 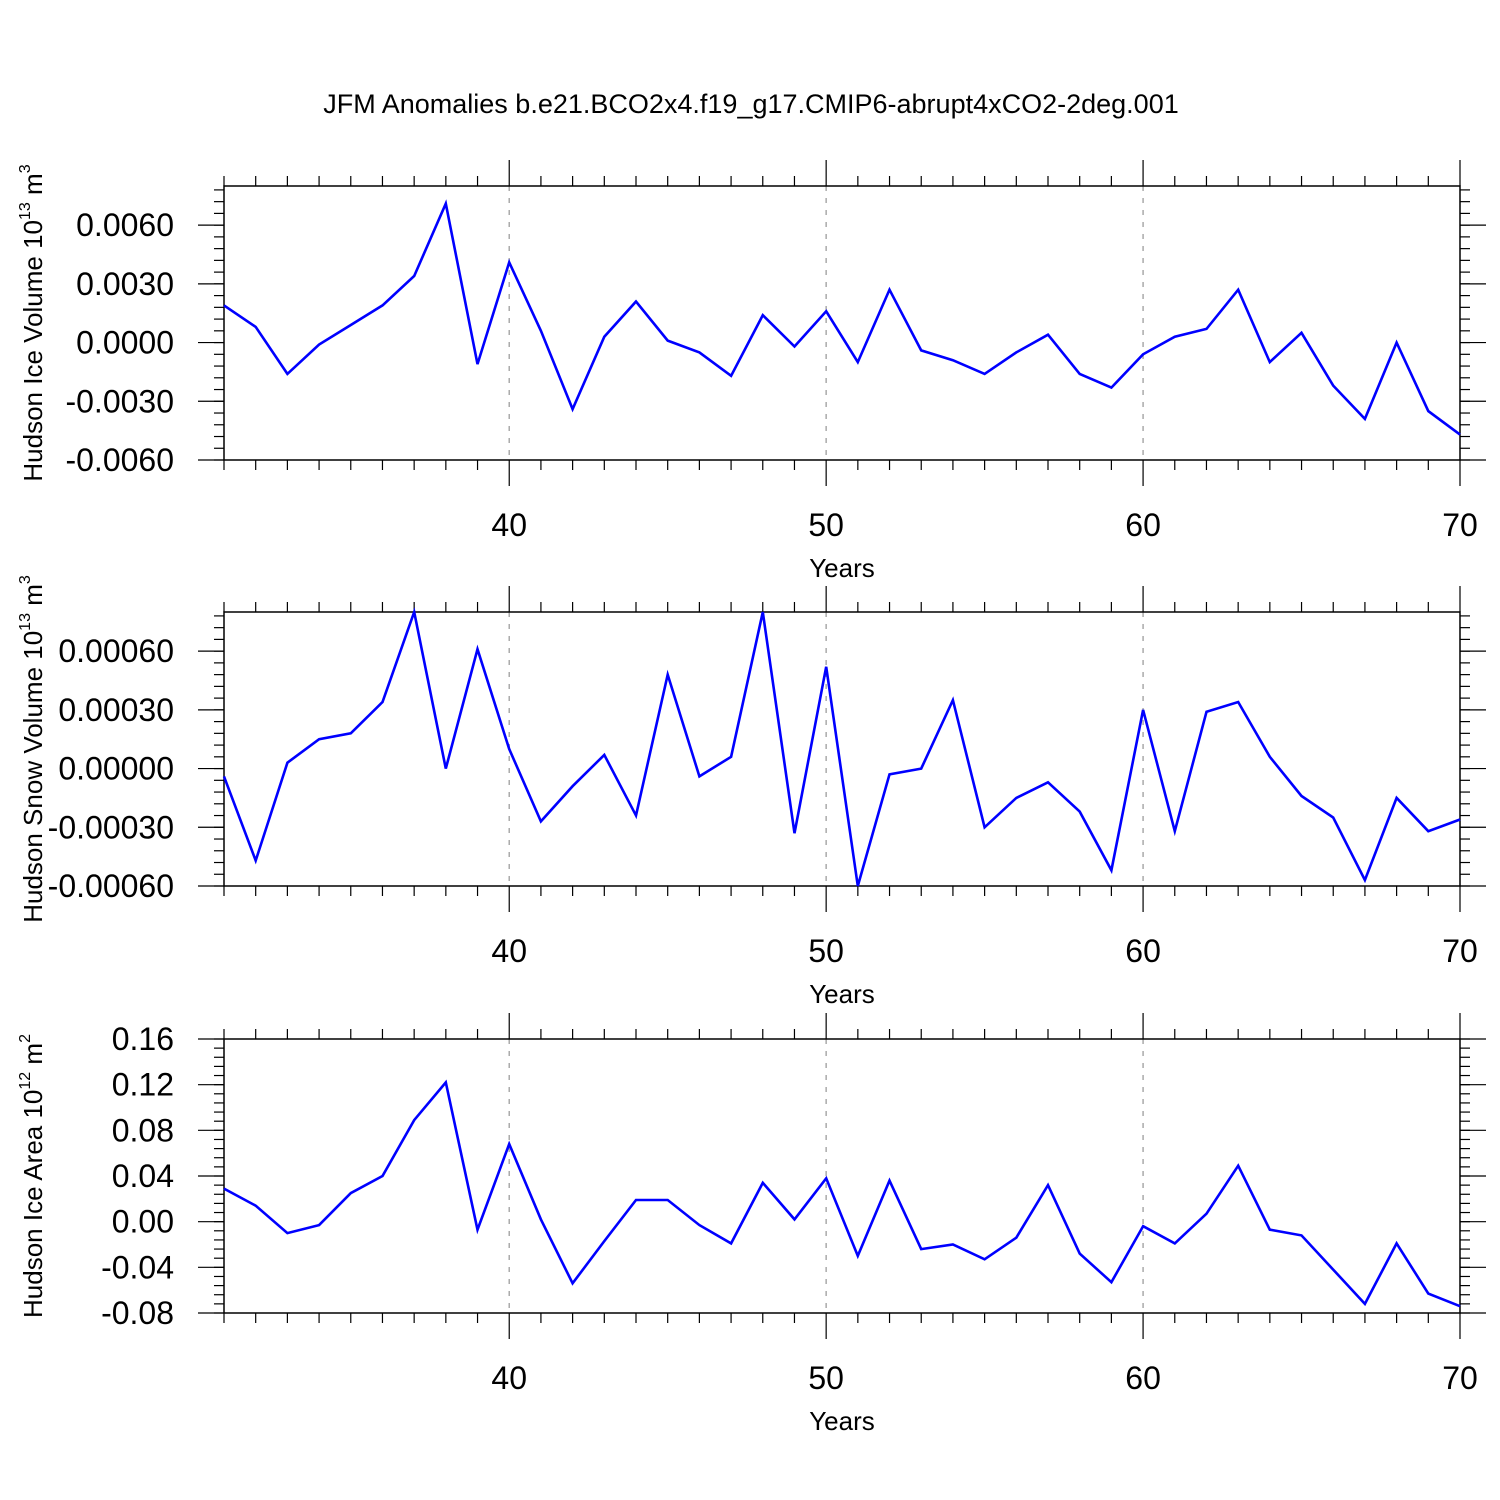 What do you see at coordinates (143, 1085) in the screenshot?
I see `y-tick-label: 0.12` at bounding box center [143, 1085].